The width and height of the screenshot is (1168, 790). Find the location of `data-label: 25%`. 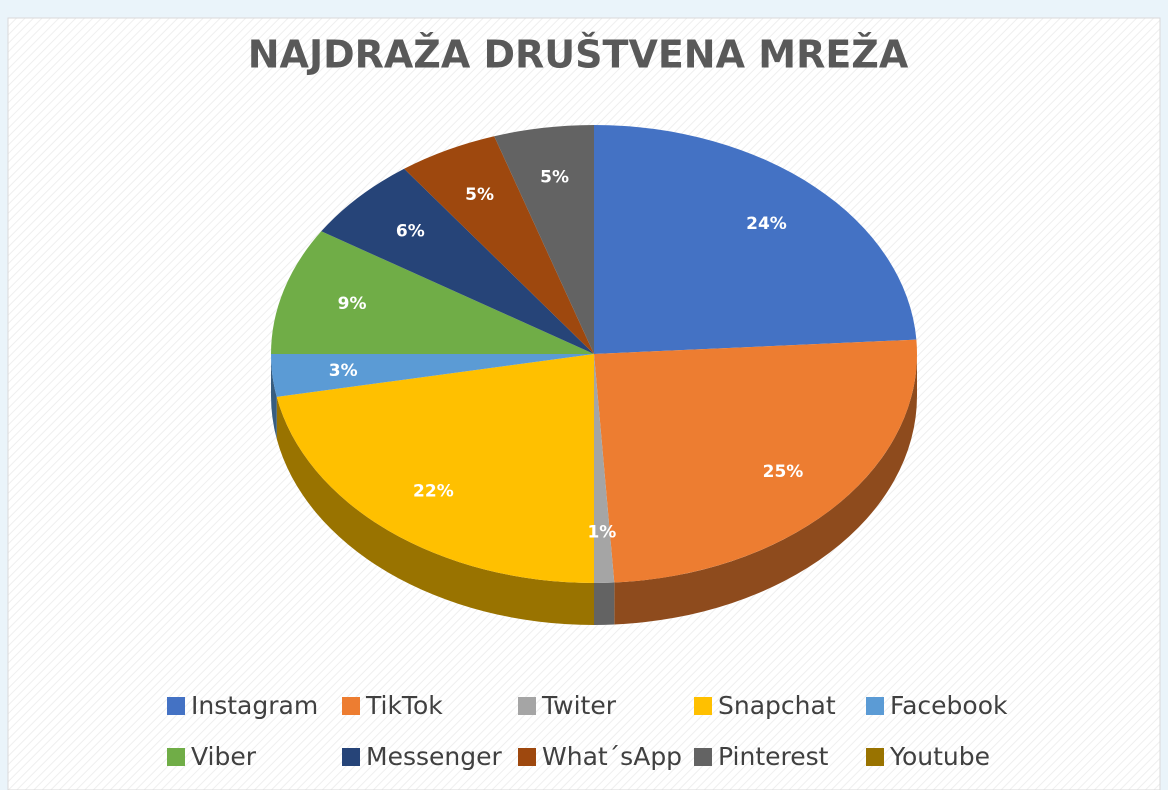

data-label: 25% is located at coordinates (783, 472).